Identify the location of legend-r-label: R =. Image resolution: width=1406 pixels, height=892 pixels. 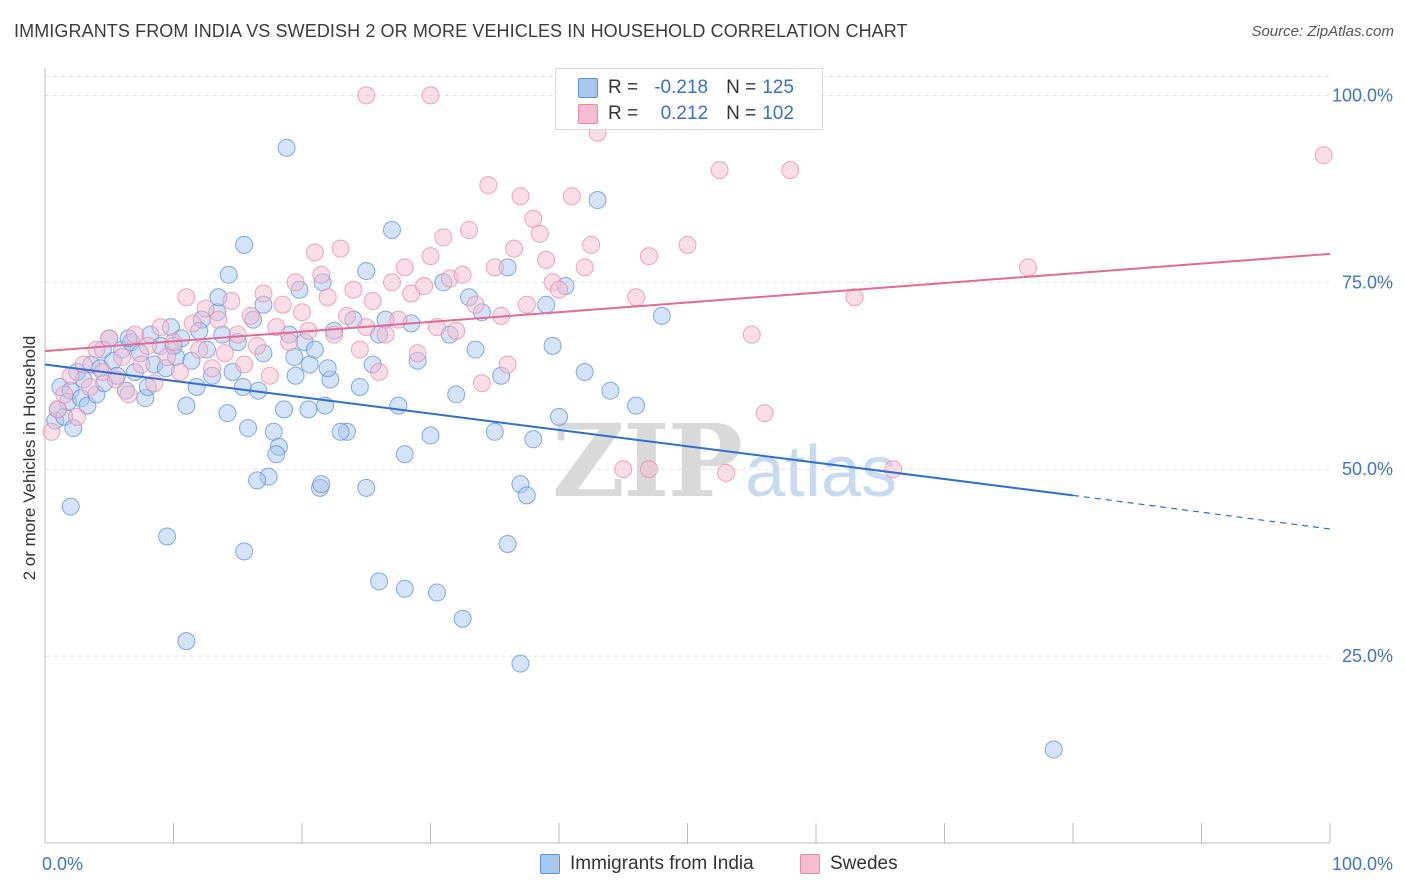
(623, 87).